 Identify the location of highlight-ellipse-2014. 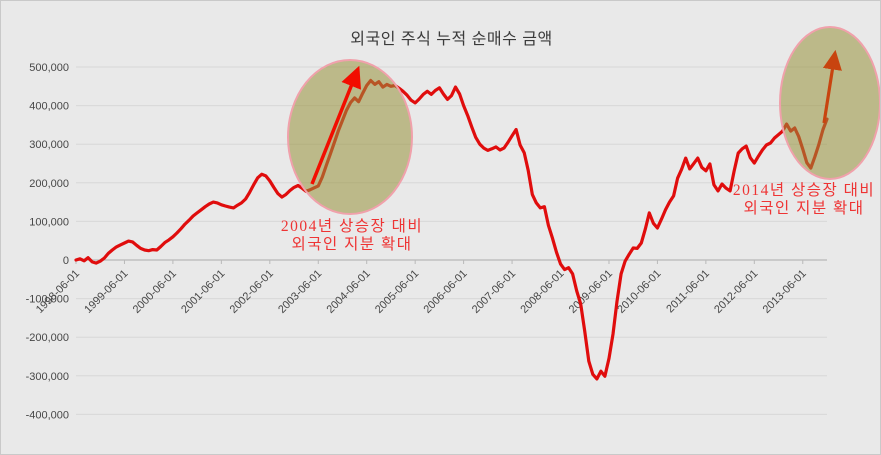
(829, 103).